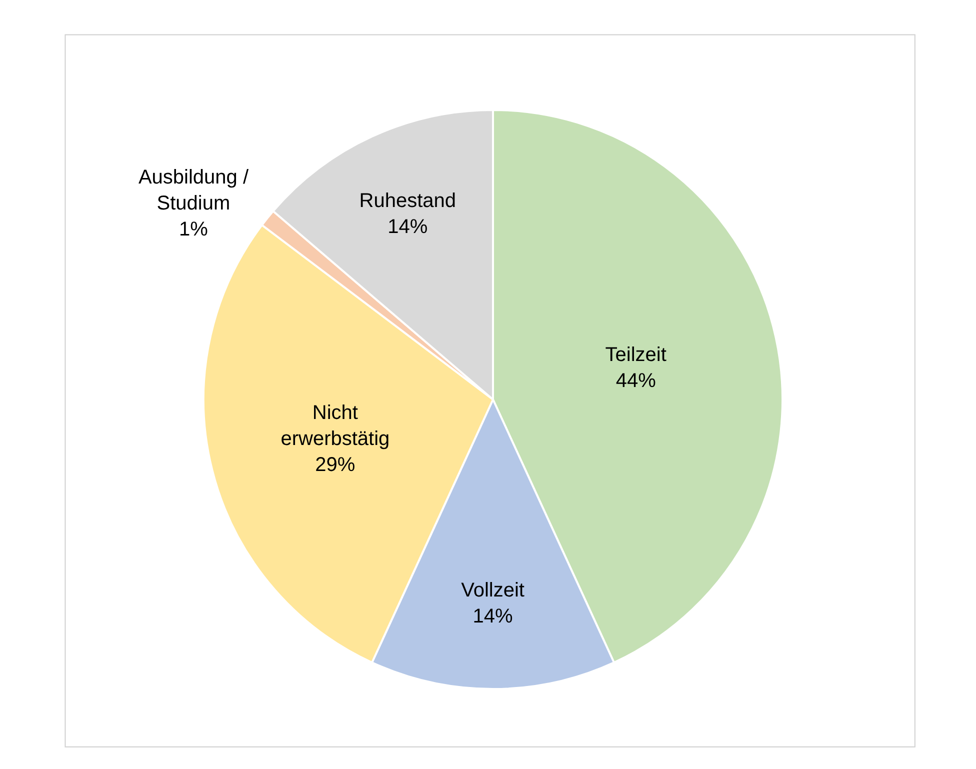 This screenshot has height=769, width=976. I want to click on slice-label: Nicht erwerbstätig, so click(335, 426).